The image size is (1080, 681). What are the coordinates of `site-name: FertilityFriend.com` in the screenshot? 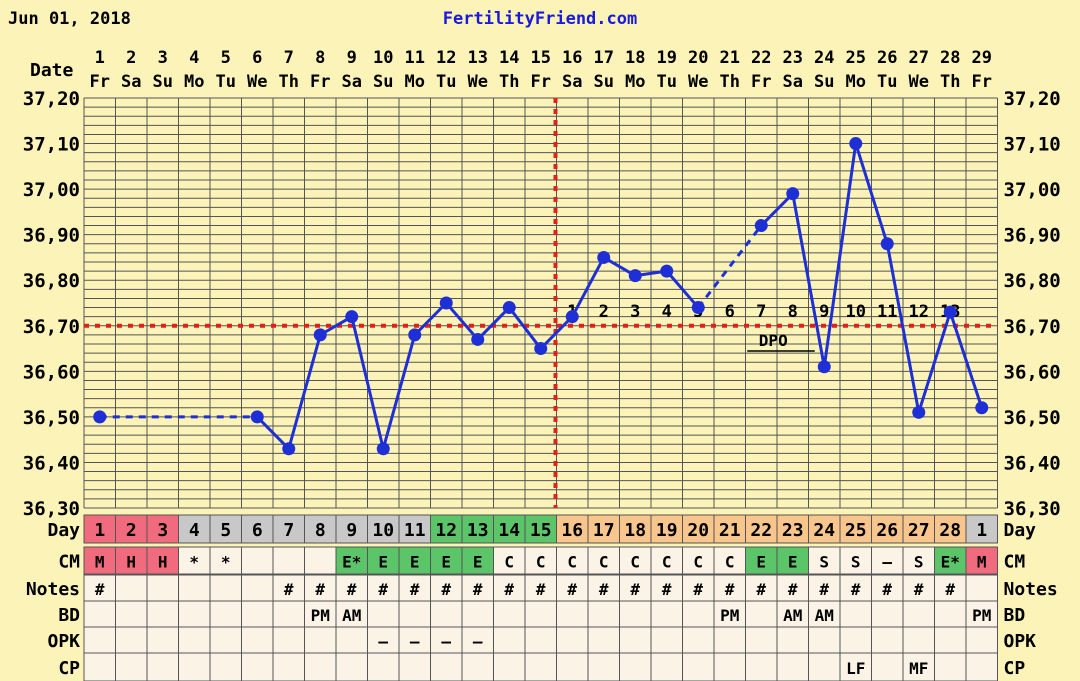 It's located at (540, 19).